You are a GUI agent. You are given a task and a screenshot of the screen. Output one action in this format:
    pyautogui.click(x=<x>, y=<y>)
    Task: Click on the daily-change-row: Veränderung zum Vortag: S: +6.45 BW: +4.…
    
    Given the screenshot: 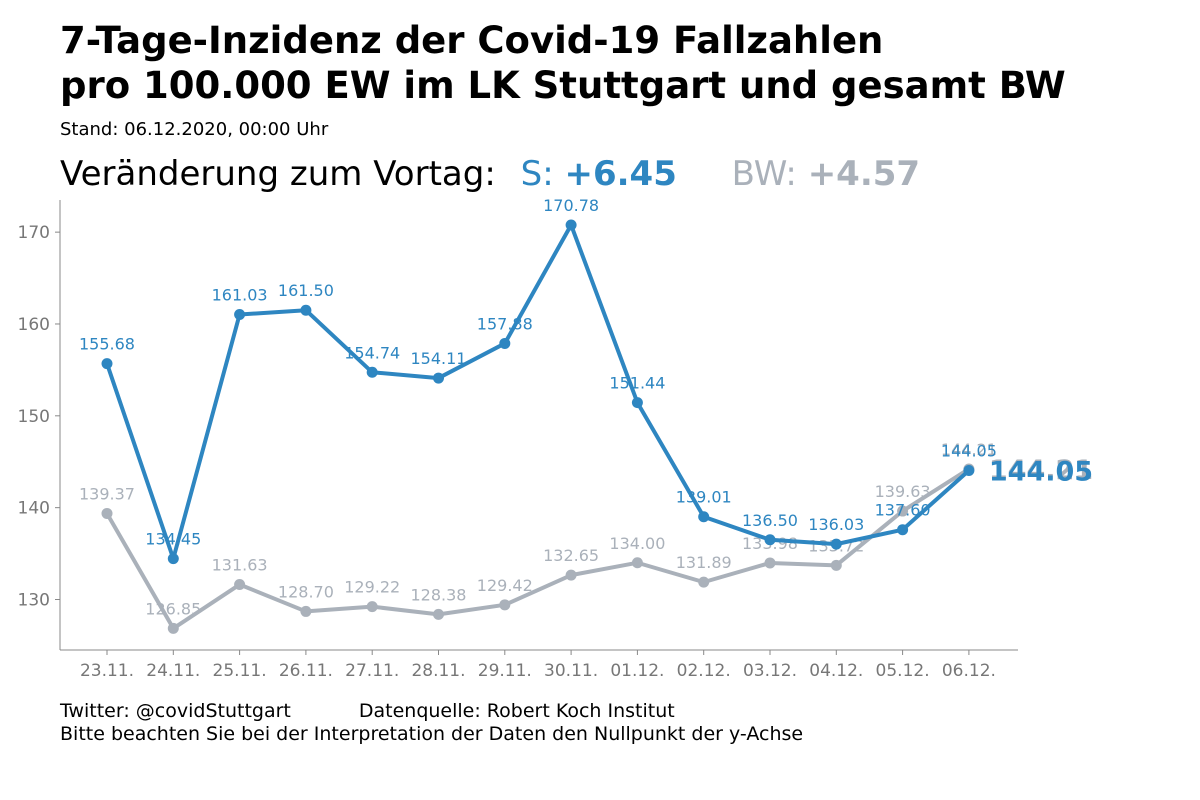 What is the action you would take?
    pyautogui.click(x=490, y=174)
    